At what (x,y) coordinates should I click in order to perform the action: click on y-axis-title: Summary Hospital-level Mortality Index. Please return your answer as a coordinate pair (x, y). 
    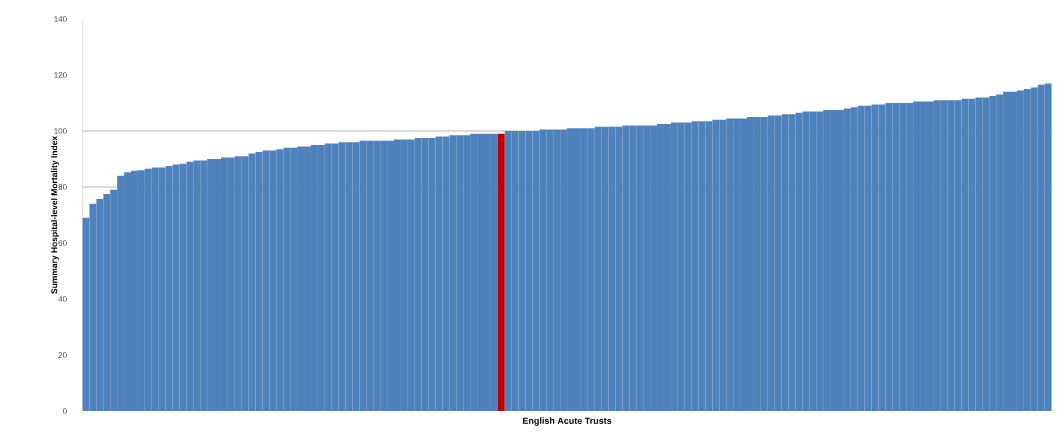
    Looking at the image, I should click on (54, 215).